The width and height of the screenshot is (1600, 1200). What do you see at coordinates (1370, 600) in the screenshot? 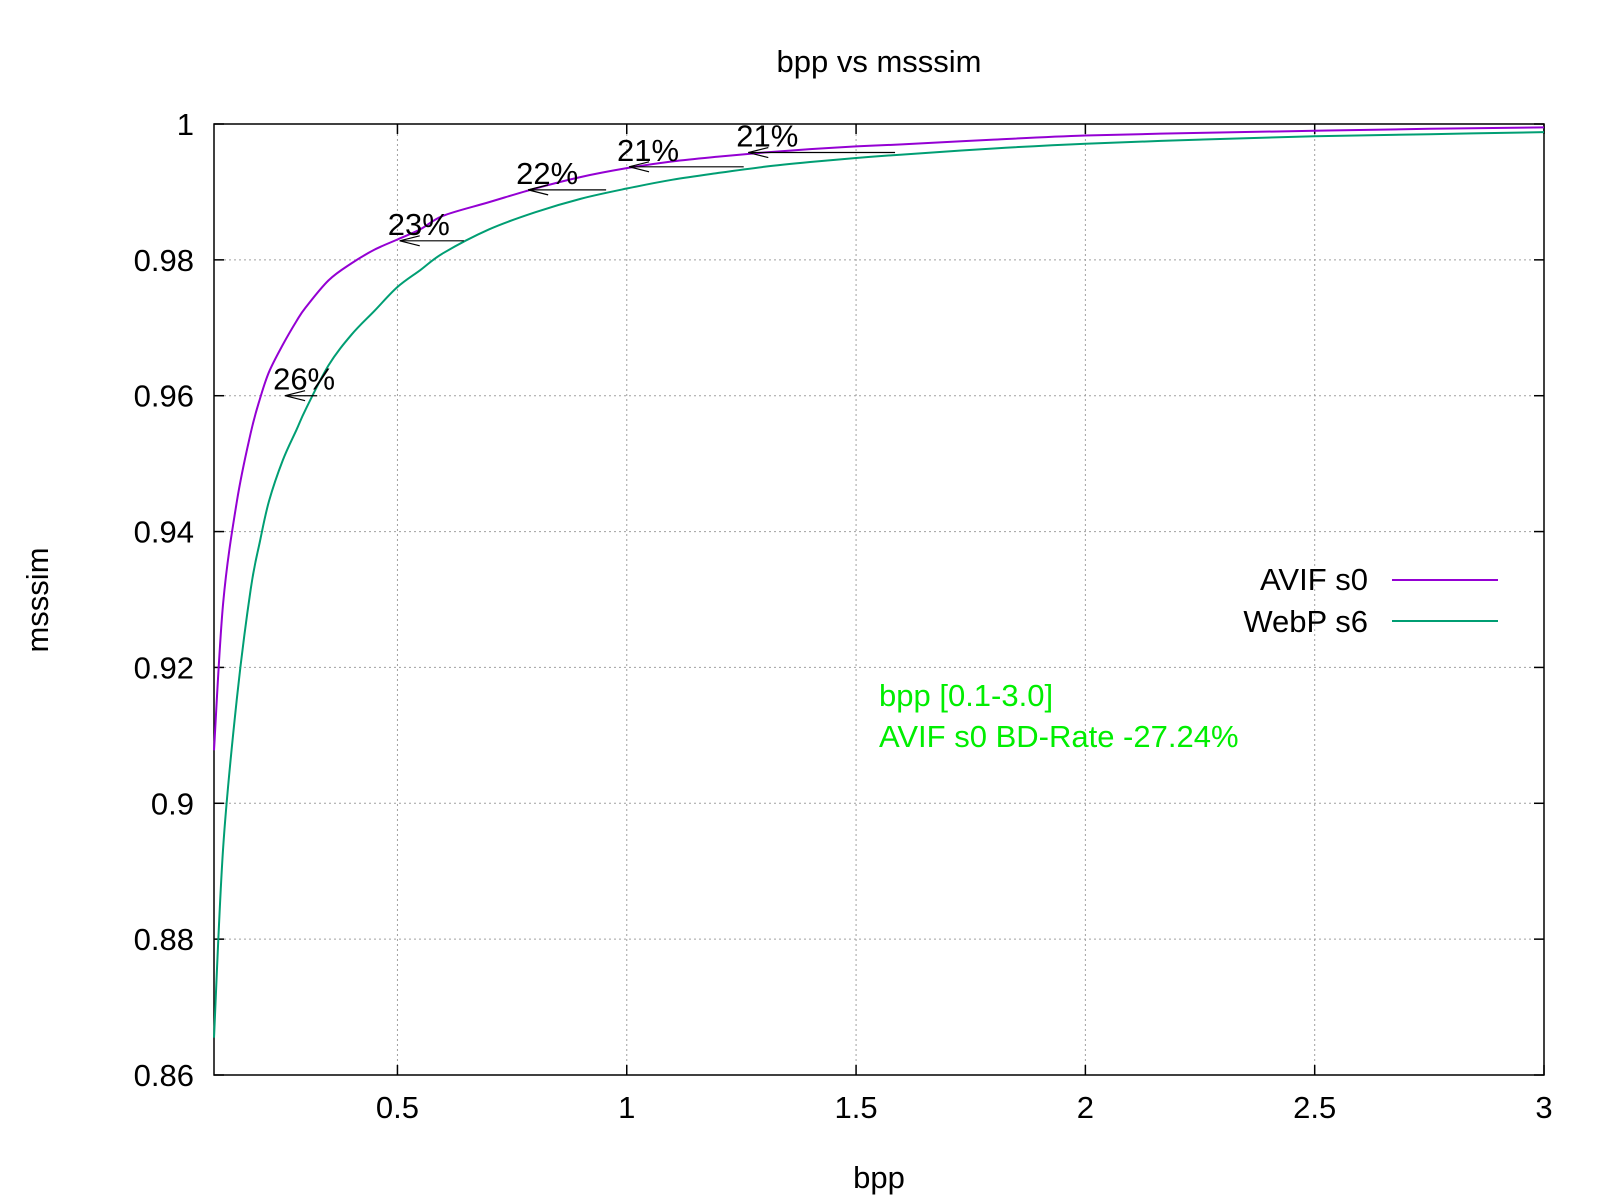
I see `legend: AVIF s0 WebP s6` at bounding box center [1370, 600].